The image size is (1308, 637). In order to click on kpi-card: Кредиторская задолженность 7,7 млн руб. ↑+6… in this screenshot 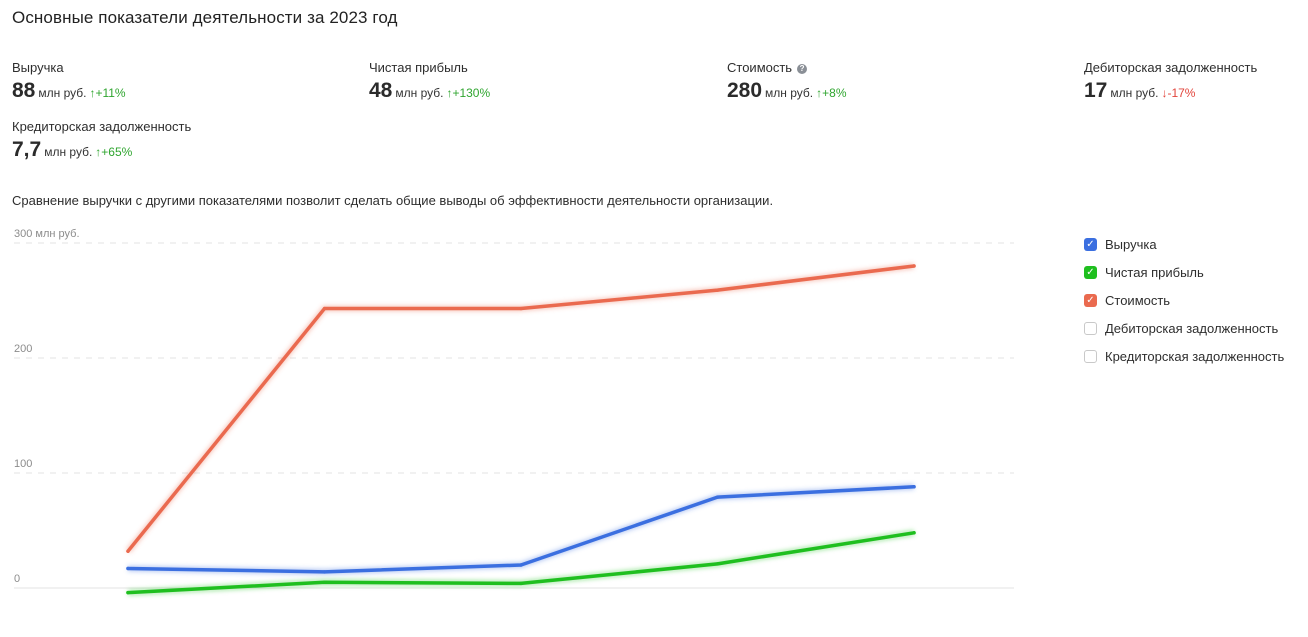, I will do `click(101, 140)`.